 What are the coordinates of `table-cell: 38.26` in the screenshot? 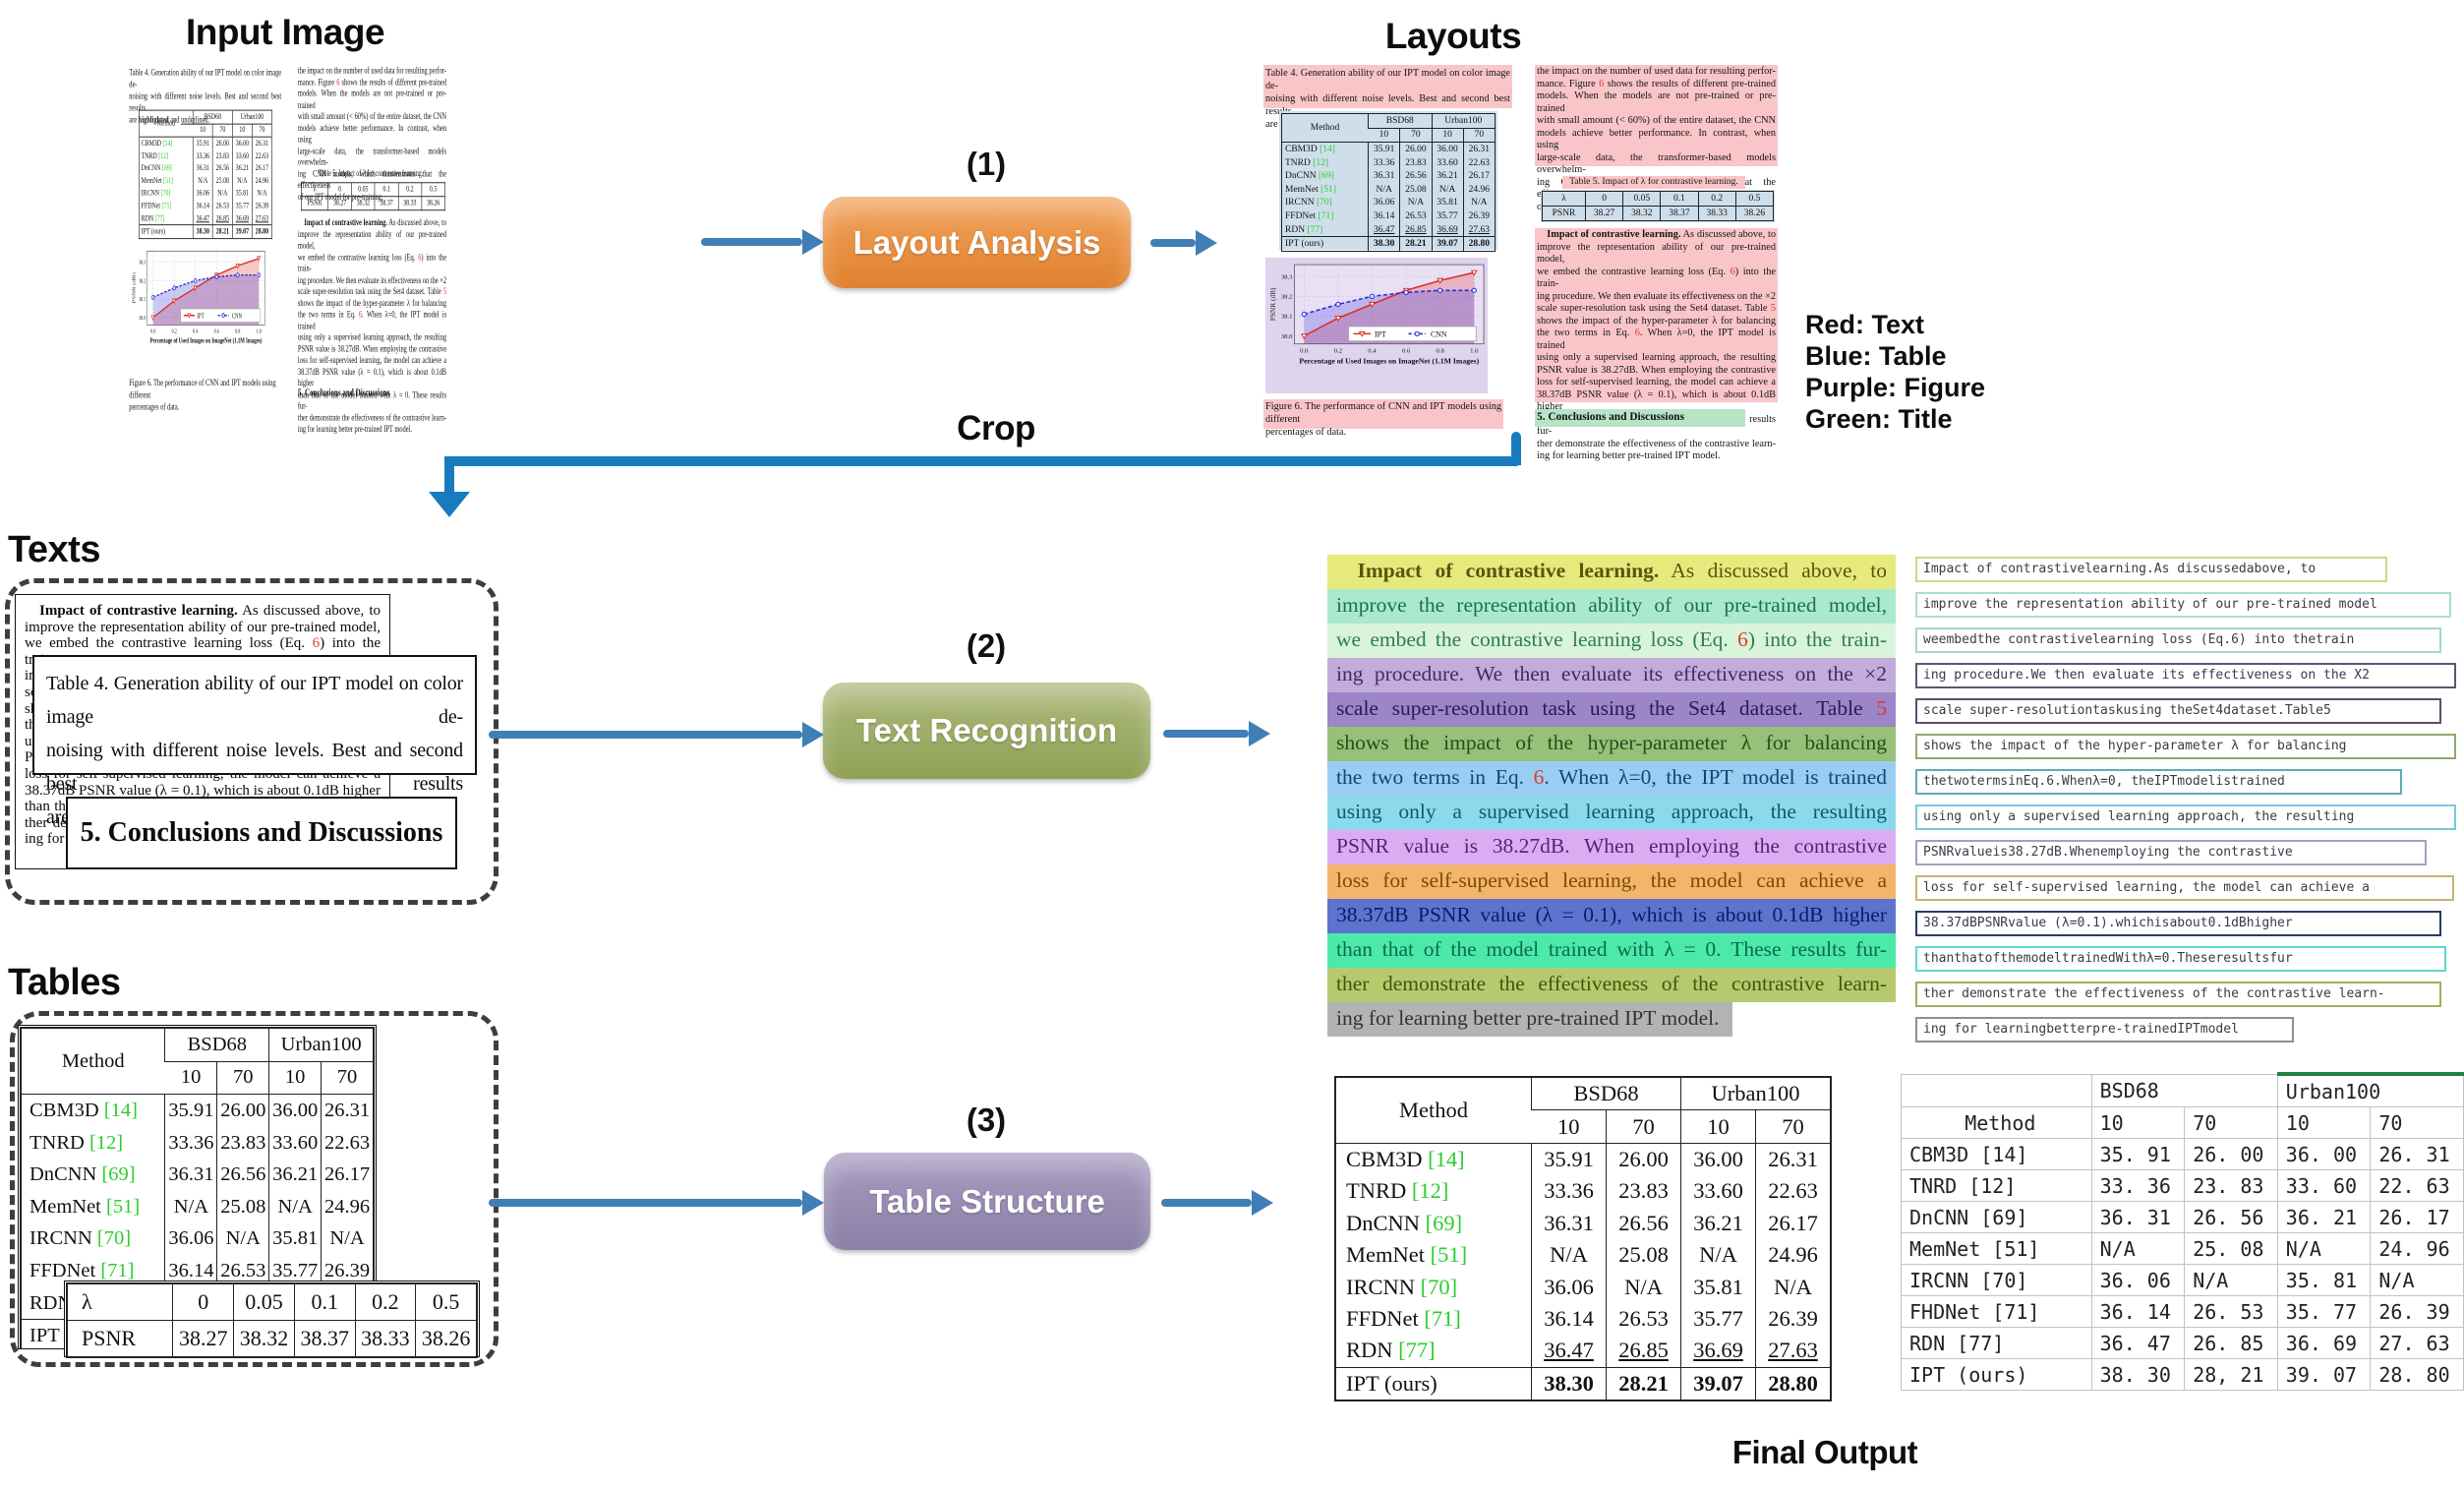 It's located at (433, 204).